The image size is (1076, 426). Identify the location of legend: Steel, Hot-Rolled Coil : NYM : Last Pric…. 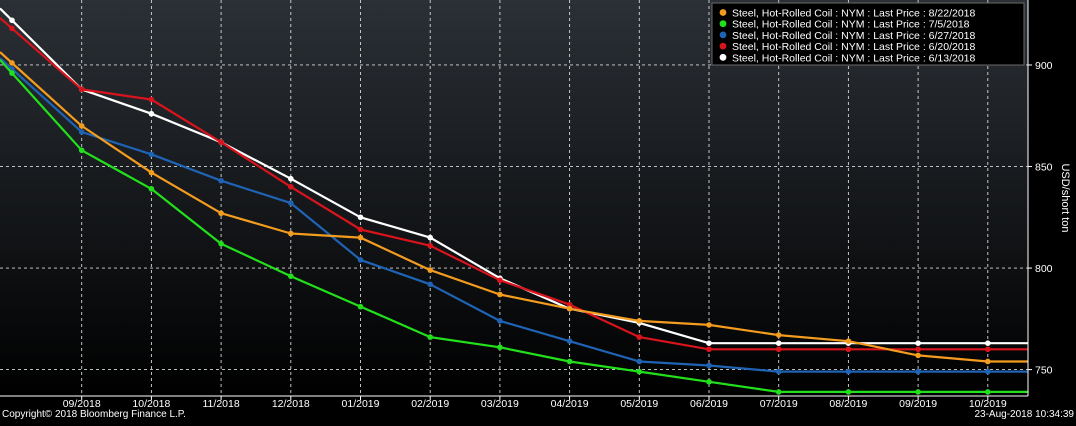
(868, 34).